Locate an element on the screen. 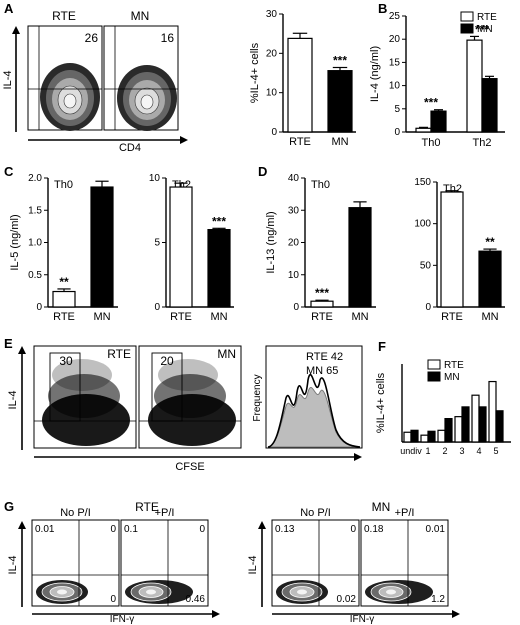  y-axis-label: IL-13 (ng/ml) is located at coordinates (271, 242).